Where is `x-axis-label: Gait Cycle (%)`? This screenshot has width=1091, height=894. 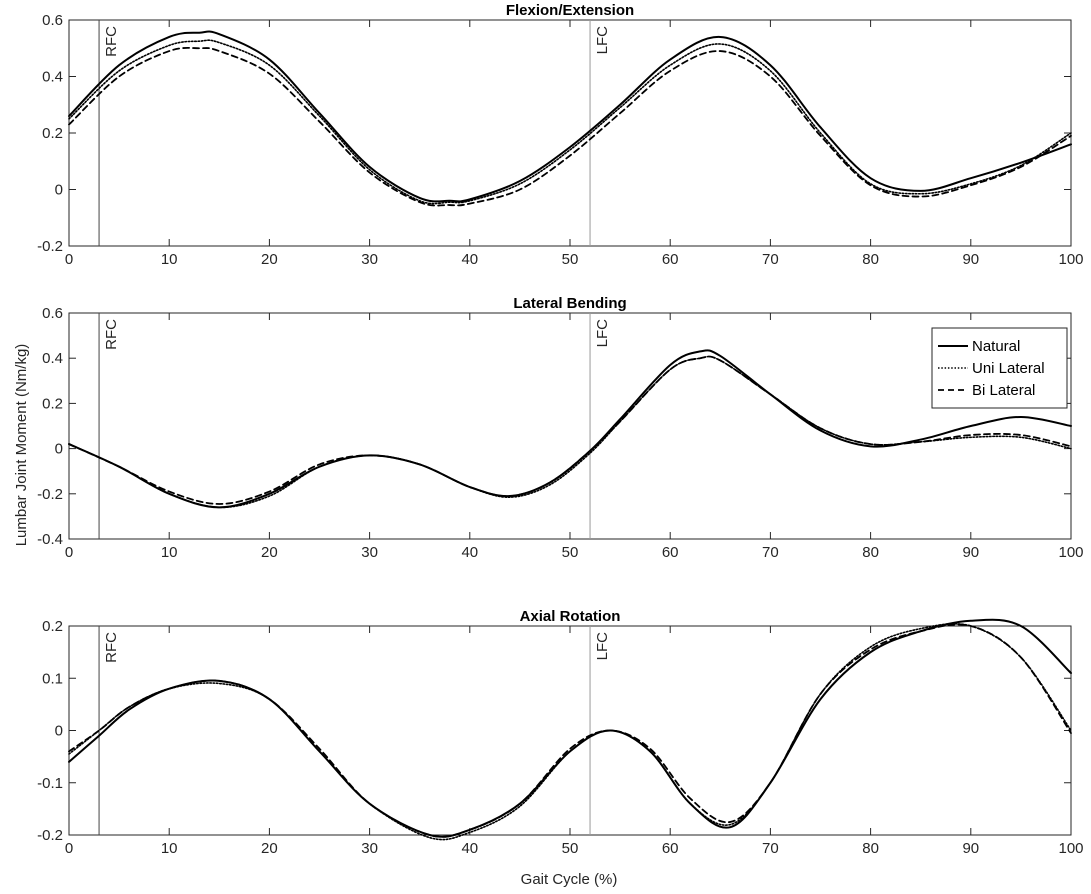 x-axis-label: Gait Cycle (%) is located at coordinates (569, 879).